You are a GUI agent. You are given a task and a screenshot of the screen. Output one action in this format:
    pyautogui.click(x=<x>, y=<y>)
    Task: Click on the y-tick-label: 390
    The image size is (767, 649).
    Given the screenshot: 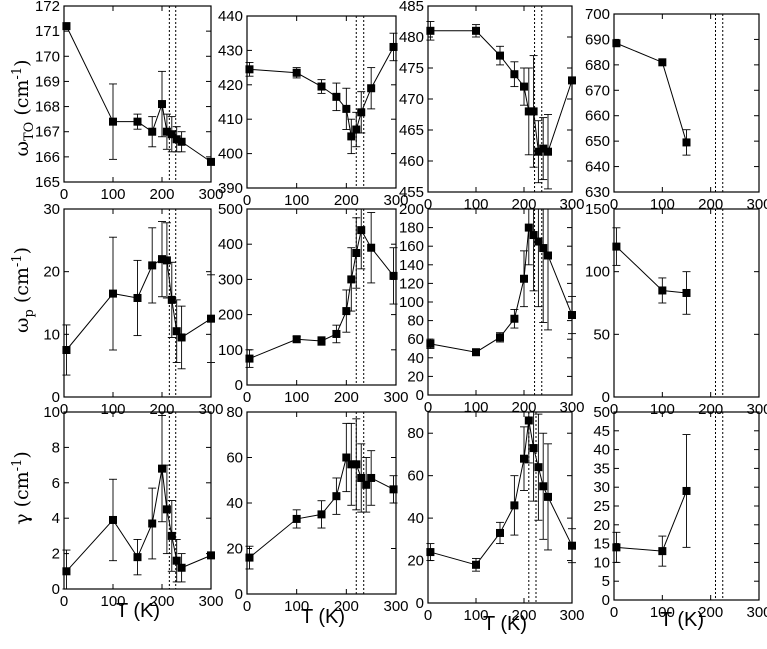 What is the action you would take?
    pyautogui.click(x=230, y=188)
    